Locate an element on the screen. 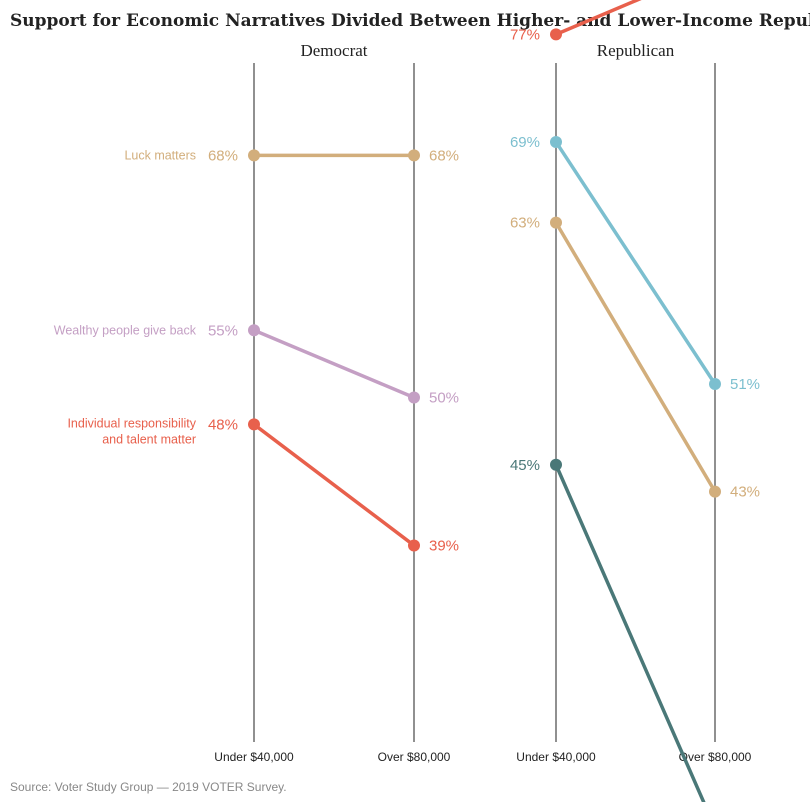  data-label: 43% is located at coordinates (745, 492).